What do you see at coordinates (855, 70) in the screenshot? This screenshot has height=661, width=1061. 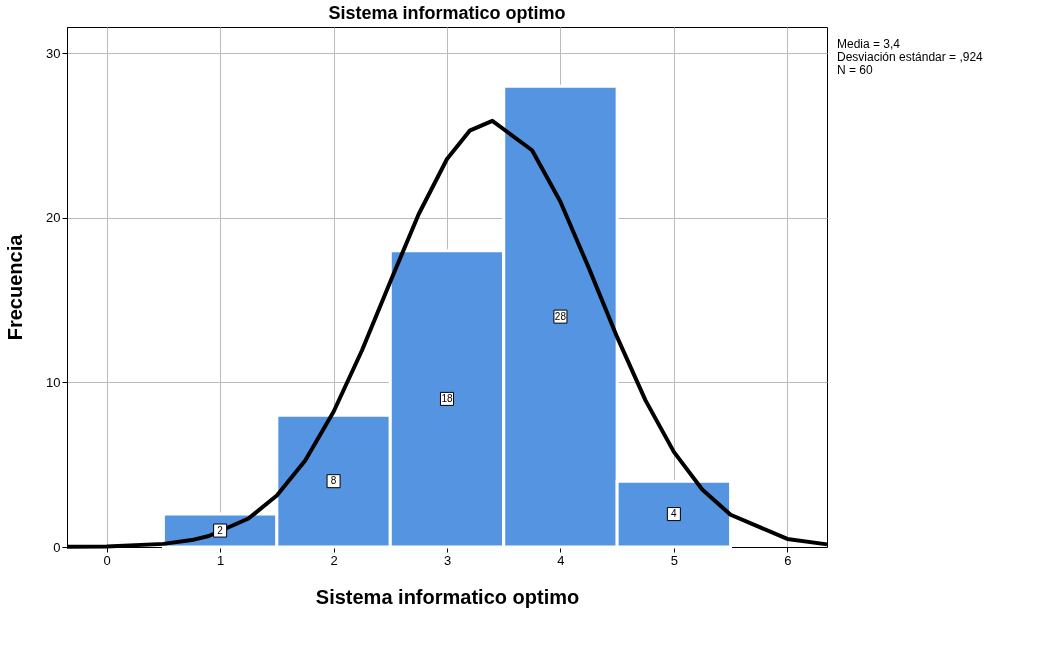 I see `text: N = 60` at bounding box center [855, 70].